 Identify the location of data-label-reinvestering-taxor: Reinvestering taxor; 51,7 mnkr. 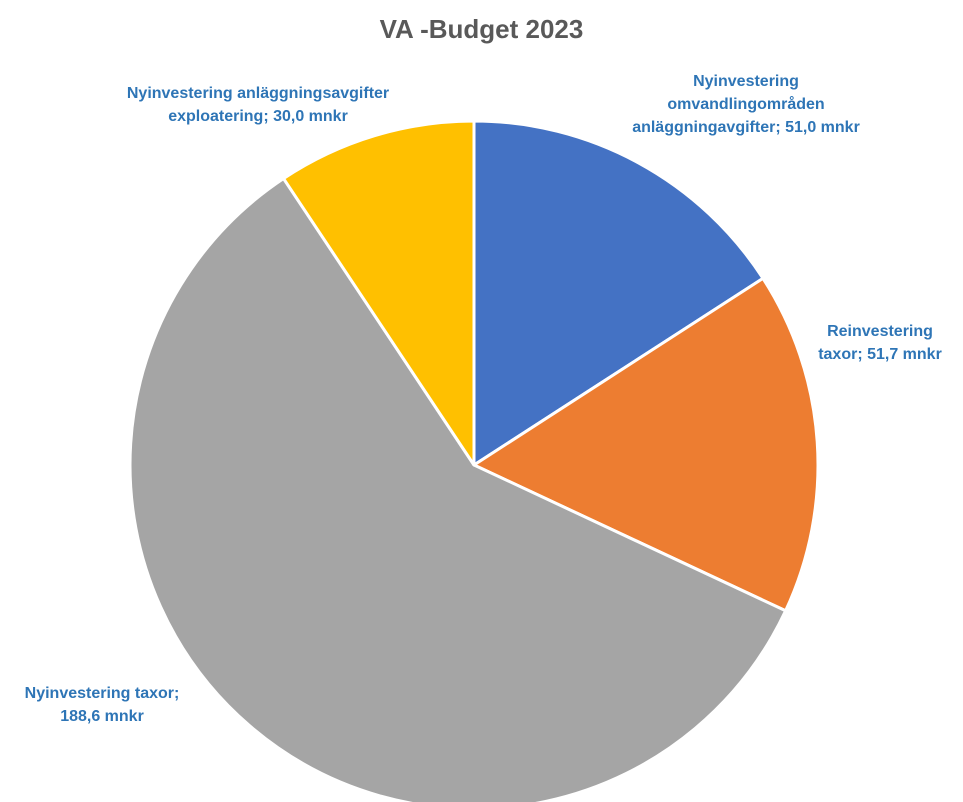
(880, 343).